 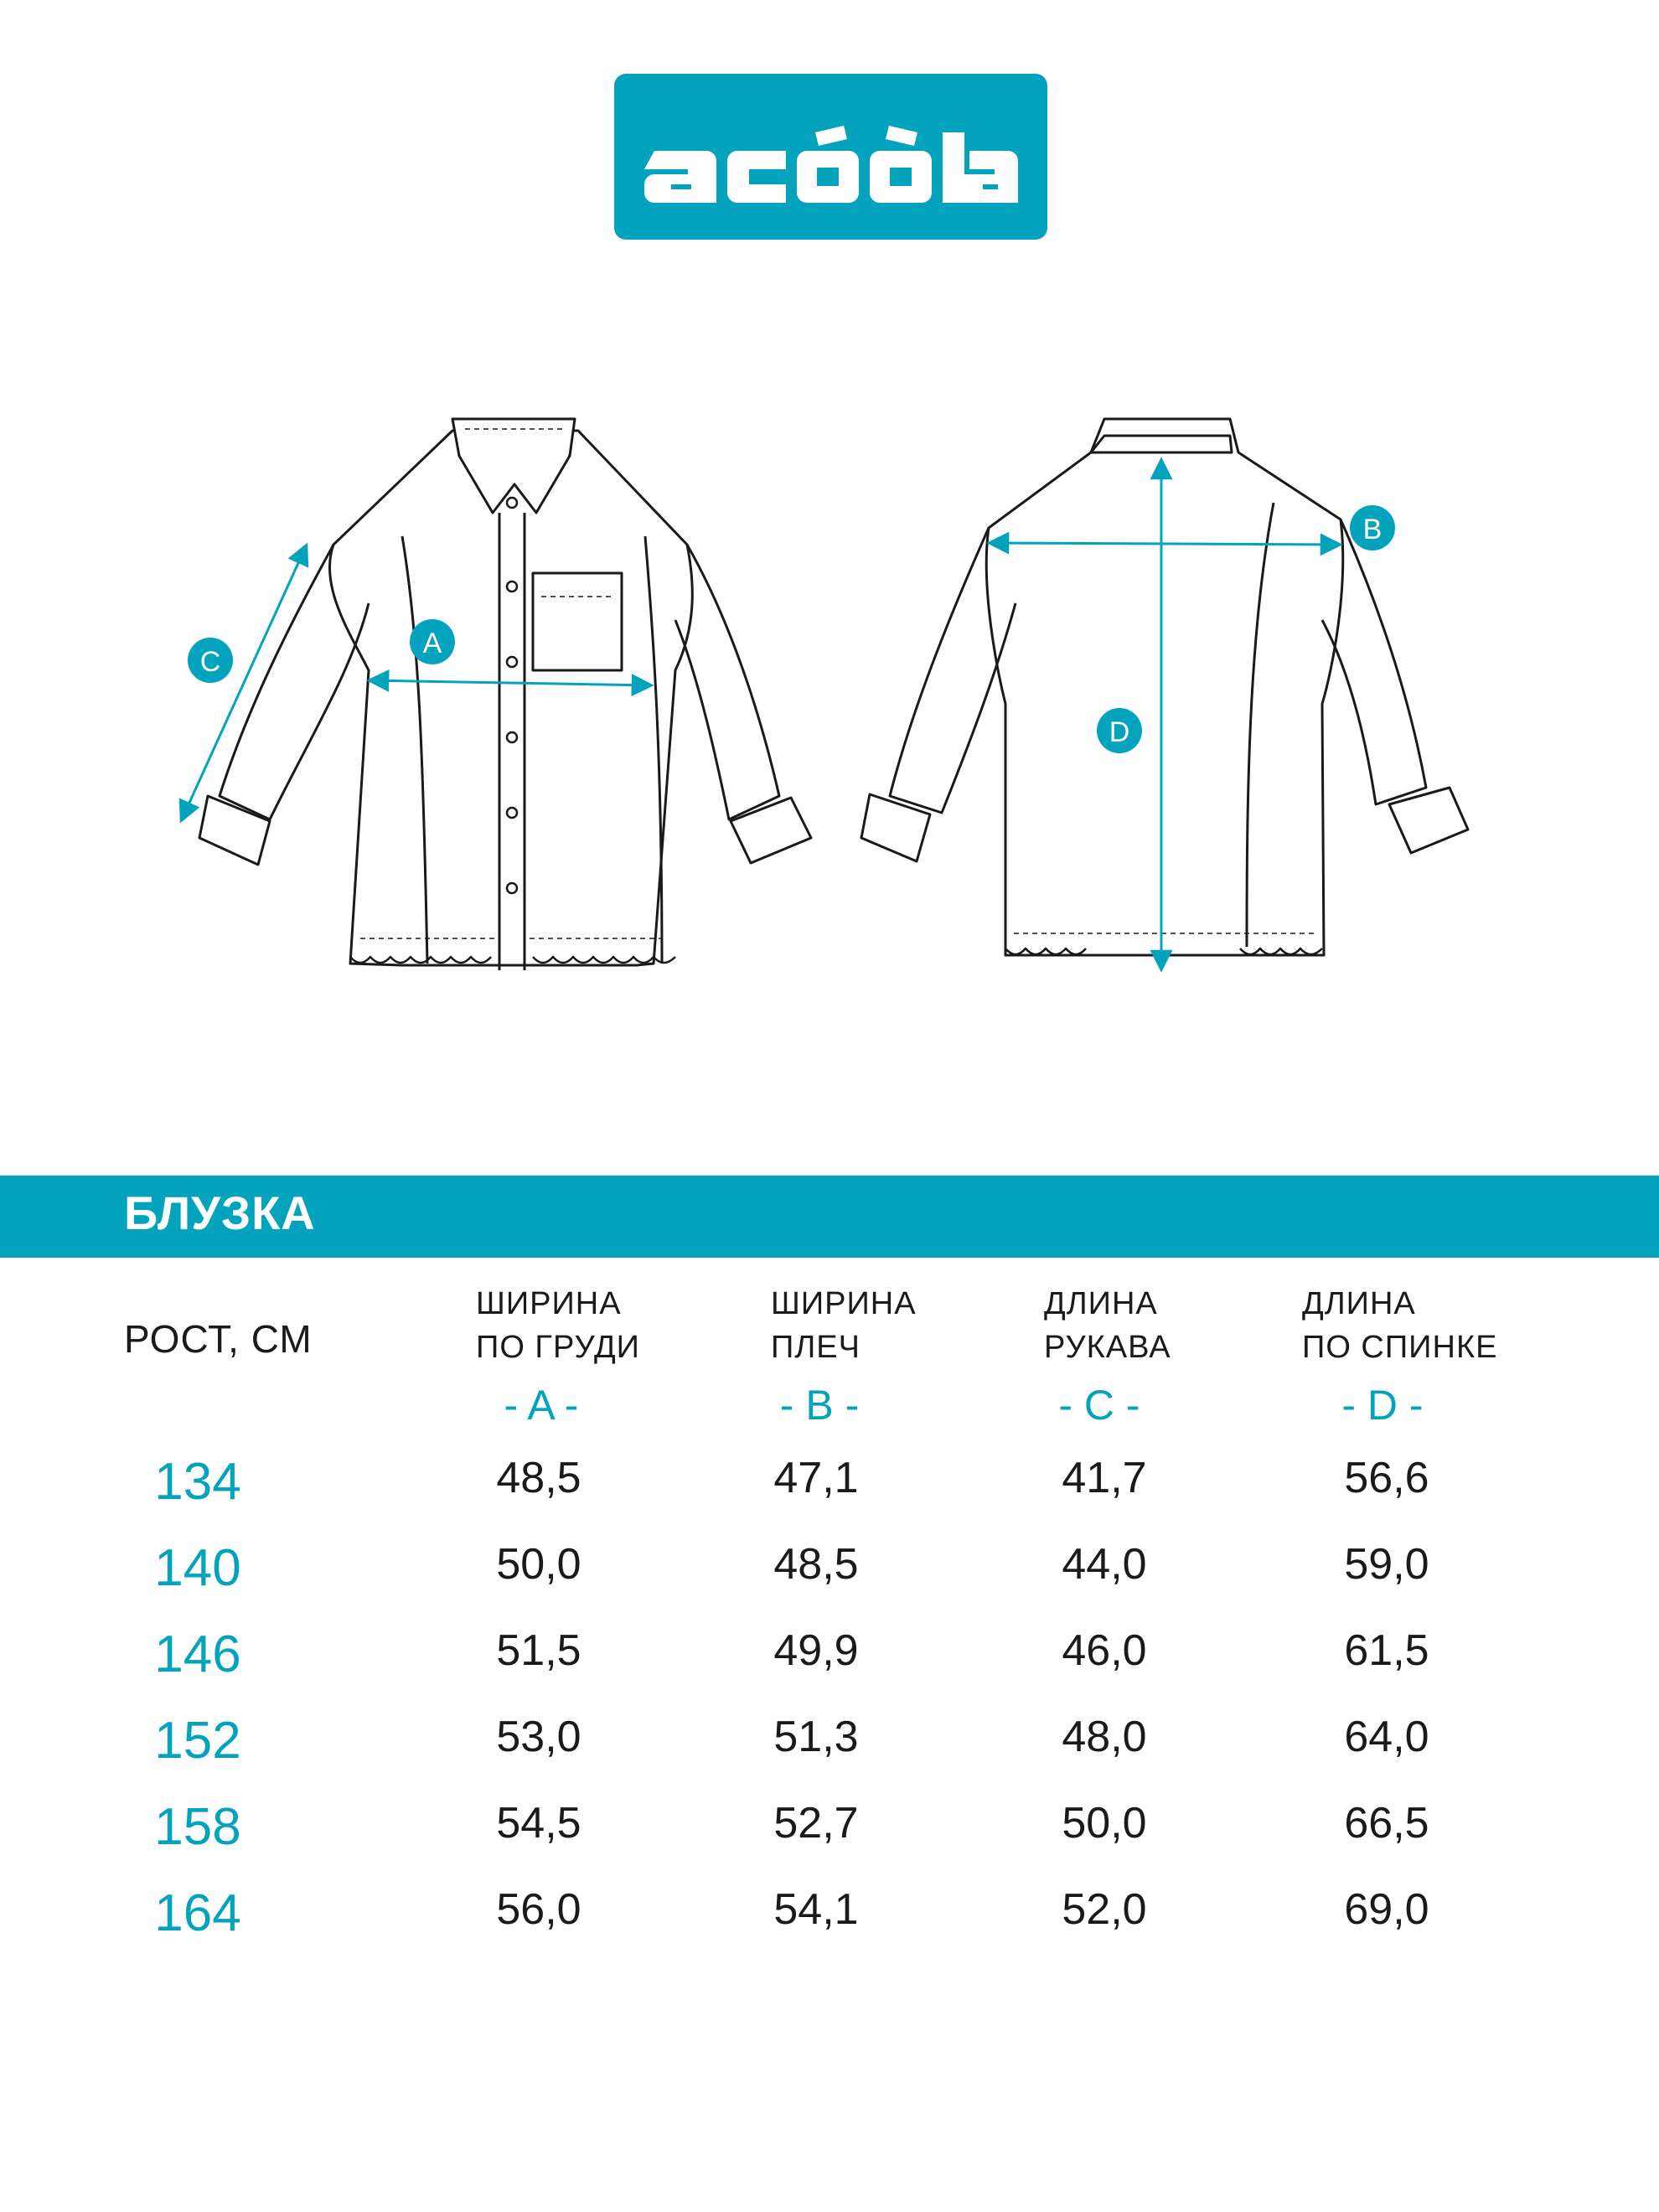 What do you see at coordinates (819, 1405) in the screenshot?
I see `column-code-b: - B -` at bounding box center [819, 1405].